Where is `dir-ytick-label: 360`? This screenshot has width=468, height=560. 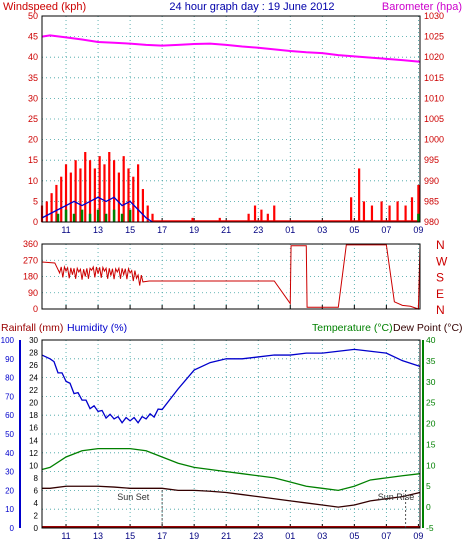 dir-ytick-label: 360 is located at coordinates (30, 244).